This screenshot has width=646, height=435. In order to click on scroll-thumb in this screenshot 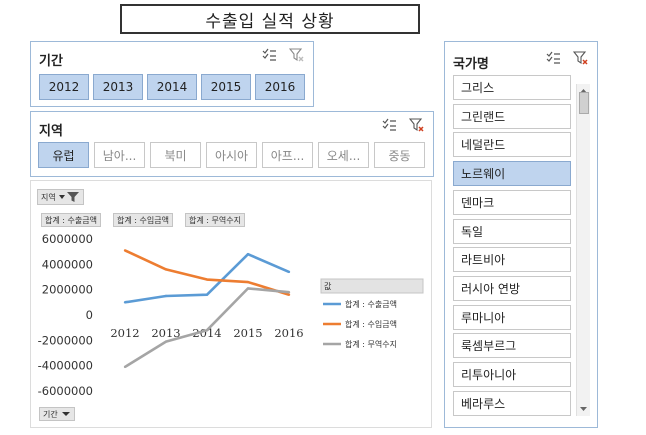, I will do `click(584, 103)`.